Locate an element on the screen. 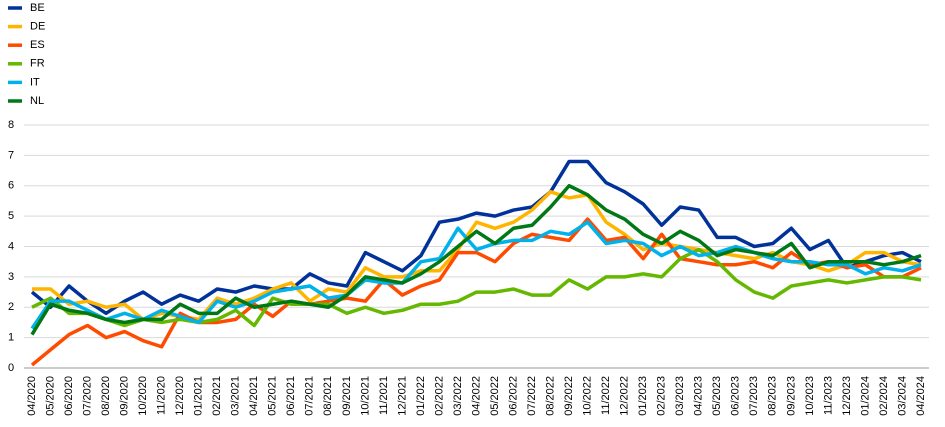 This screenshot has height=427, width=945. y-tick-label: 6 is located at coordinates (11, 186).